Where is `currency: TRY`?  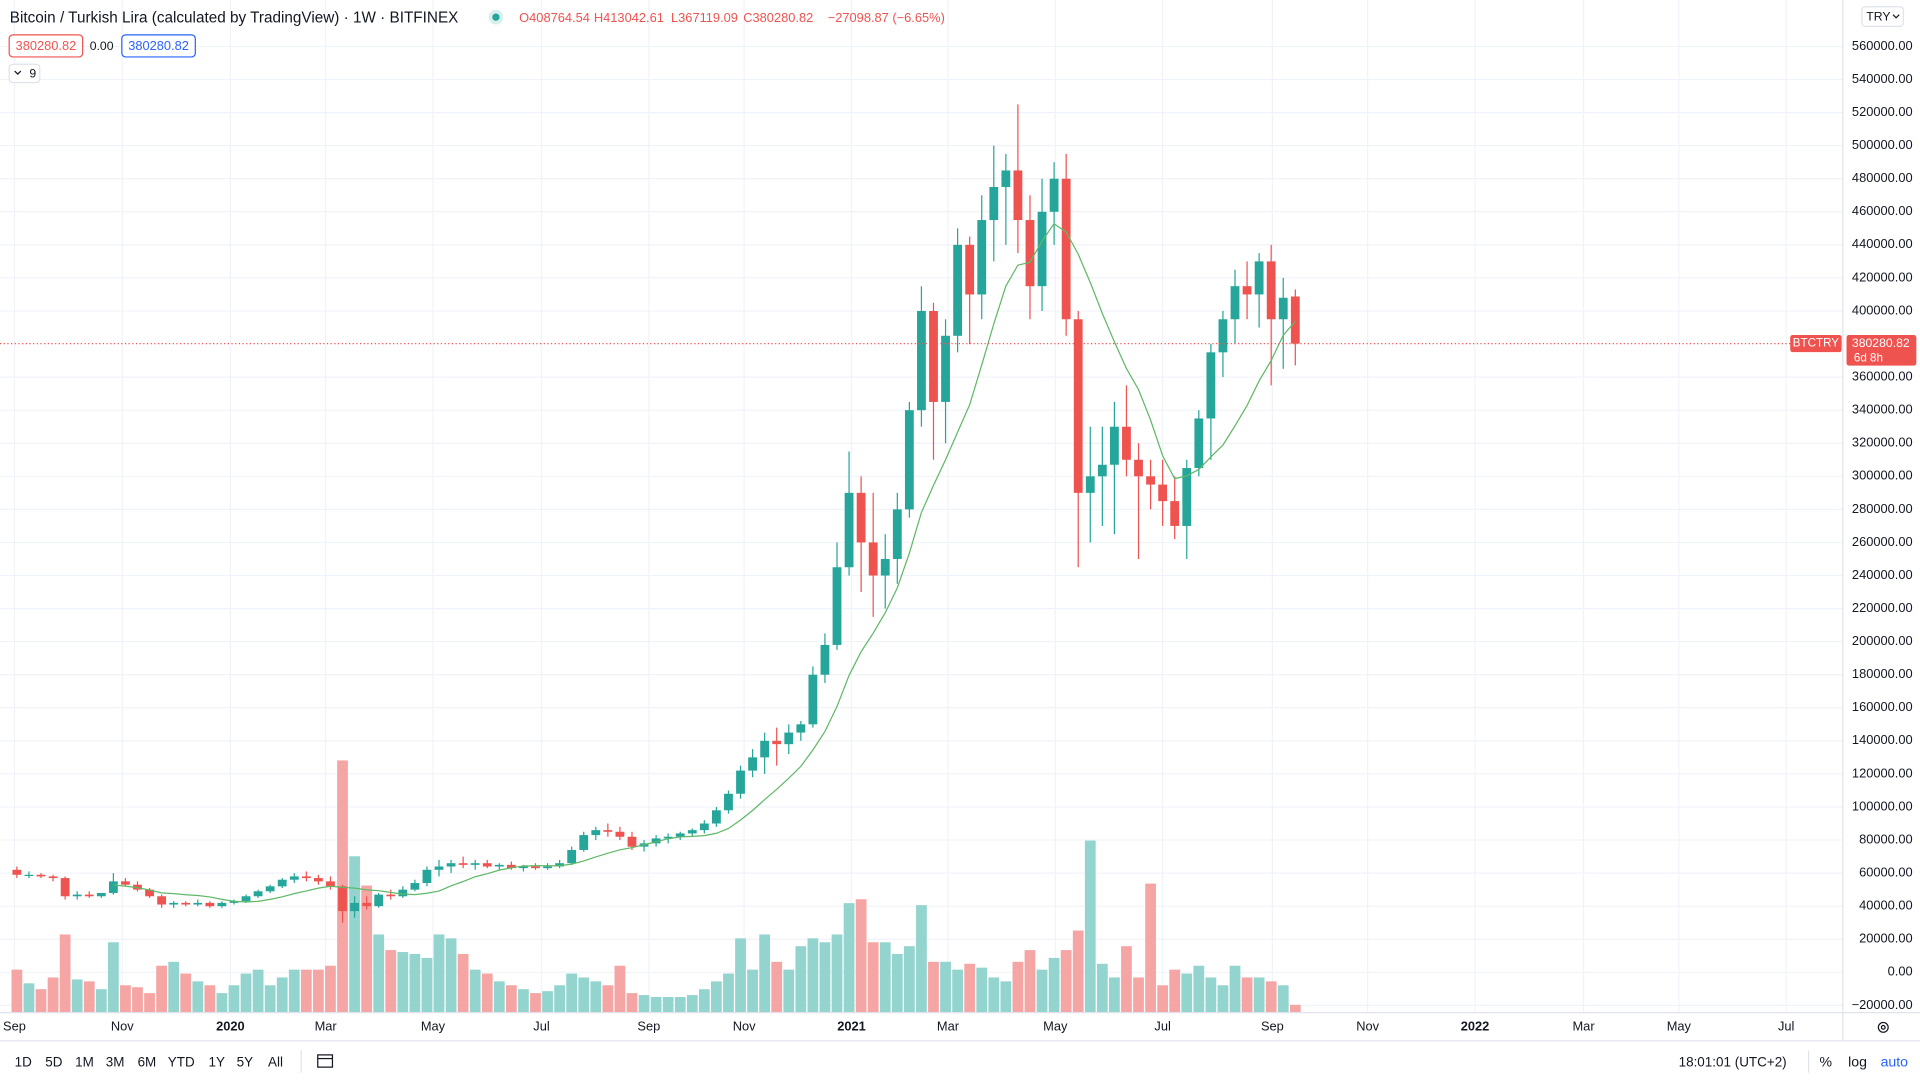 currency: TRY is located at coordinates (1878, 16).